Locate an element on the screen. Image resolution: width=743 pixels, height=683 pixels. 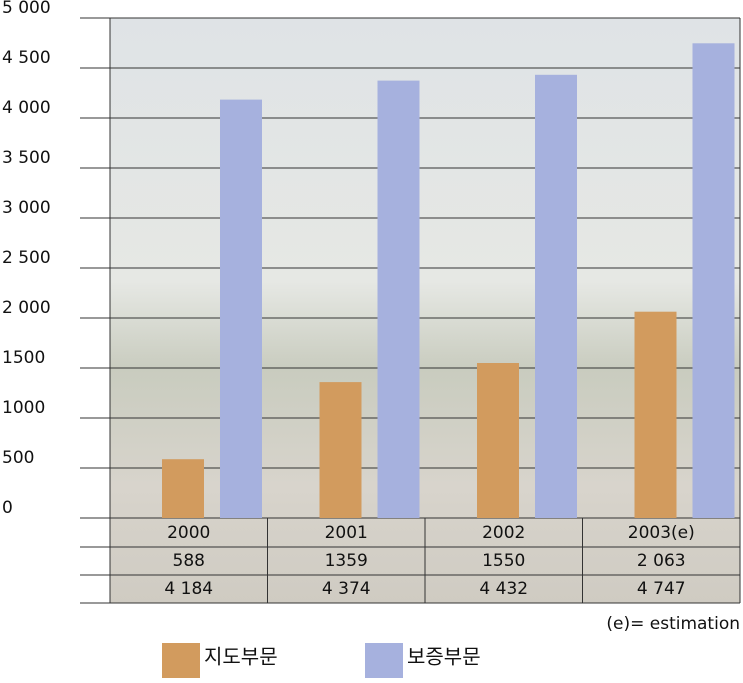
category-label: 2003(e) is located at coordinates (661, 533).